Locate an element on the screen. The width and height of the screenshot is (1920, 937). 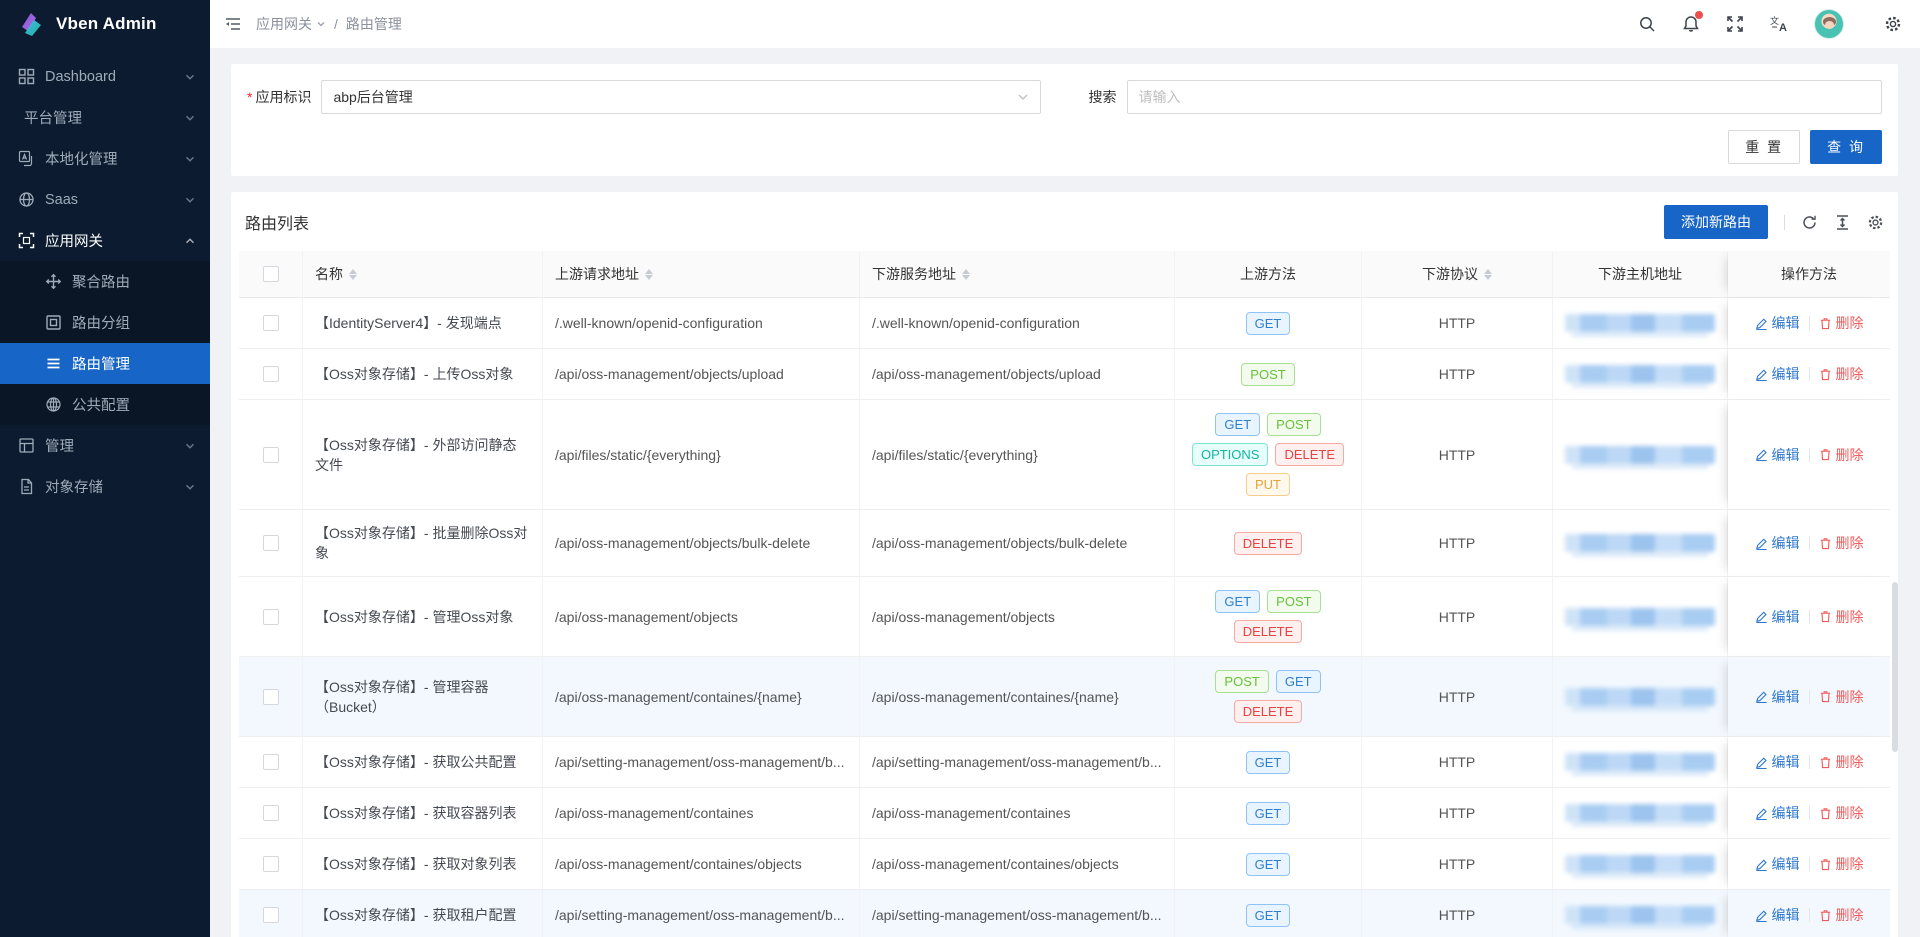
sidebar-subitem-路由管理: 路由管理 is located at coordinates (105, 363).